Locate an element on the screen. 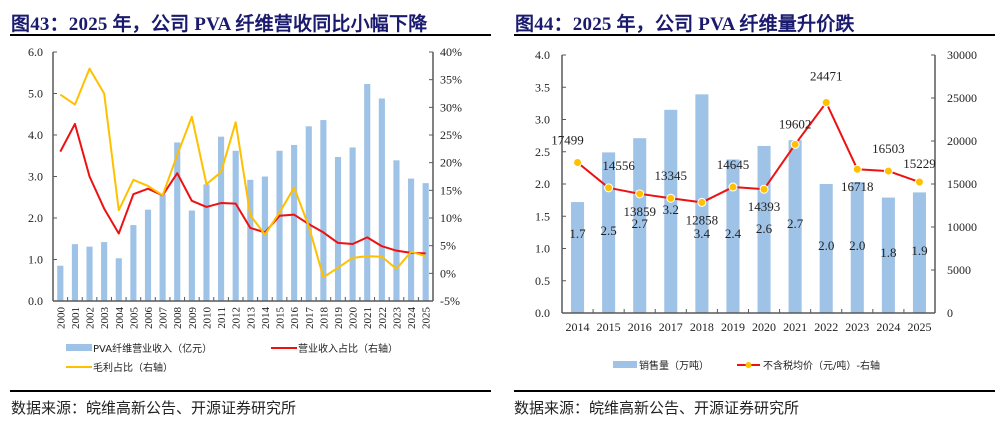  price-data-label: 17499 is located at coordinates (567, 140).